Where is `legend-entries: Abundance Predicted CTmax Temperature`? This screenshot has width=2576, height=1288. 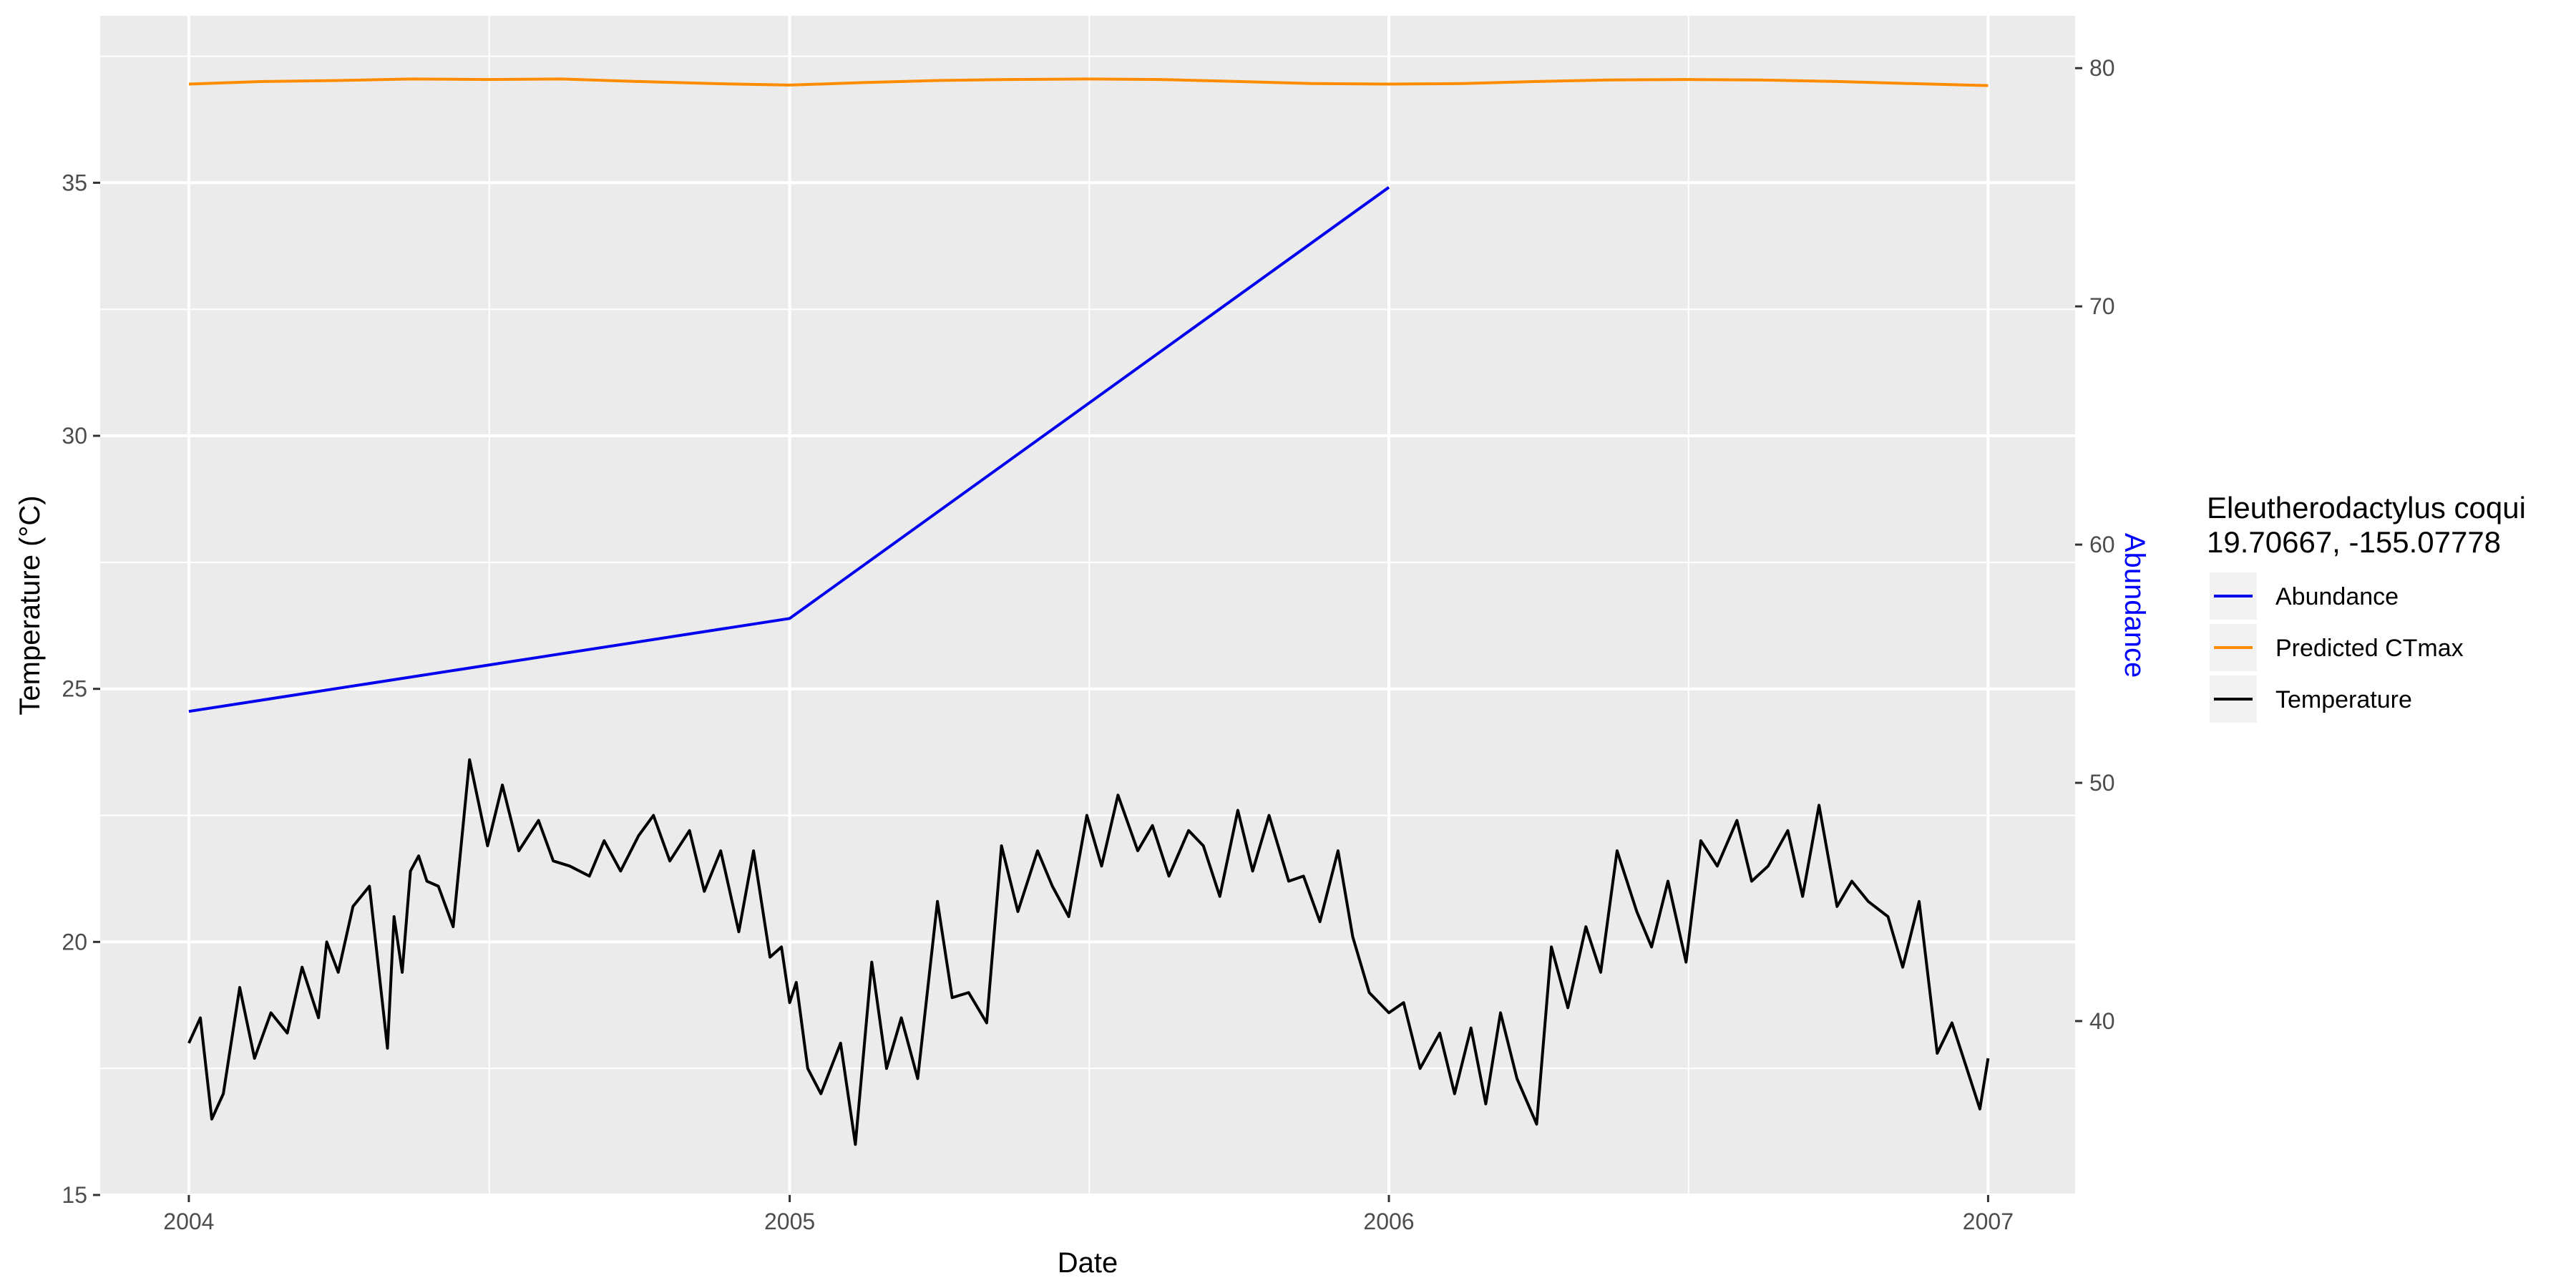
legend-entries: Abundance Predicted CTmax Temperature is located at coordinates (2337, 647).